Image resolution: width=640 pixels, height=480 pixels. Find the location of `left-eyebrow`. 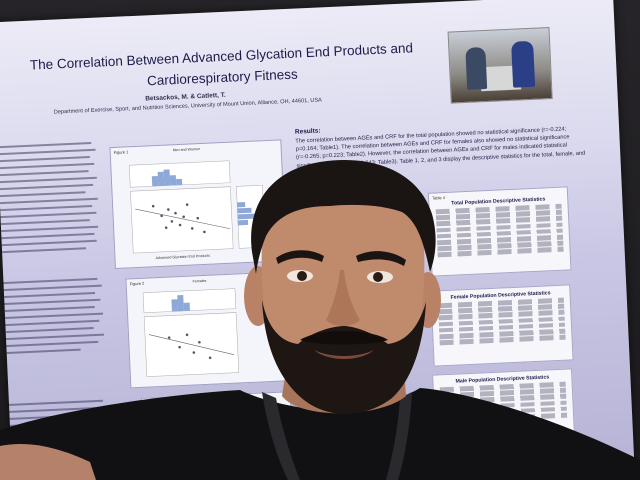

left-eyebrow is located at coordinates (300, 257).